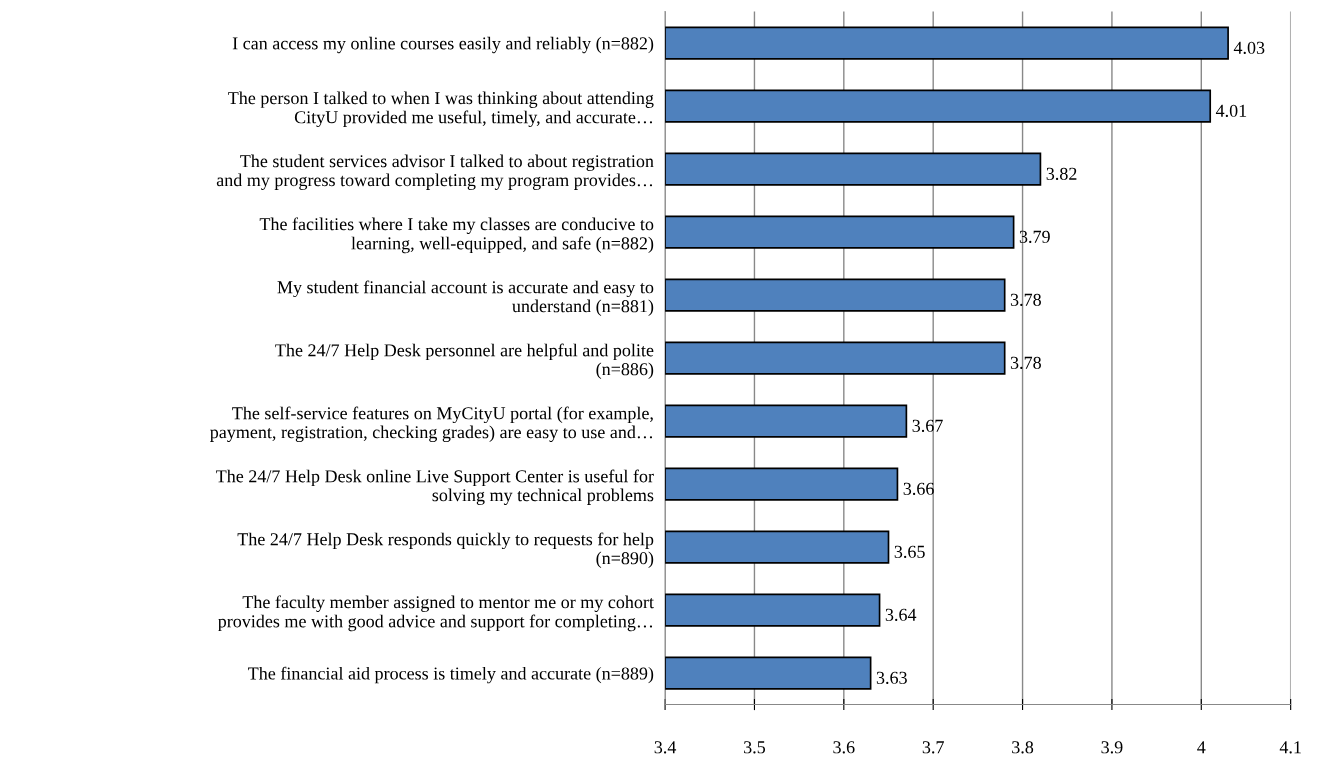 This screenshot has width=1317, height=770. What do you see at coordinates (918, 488) in the screenshot?
I see `data-label: 3.66` at bounding box center [918, 488].